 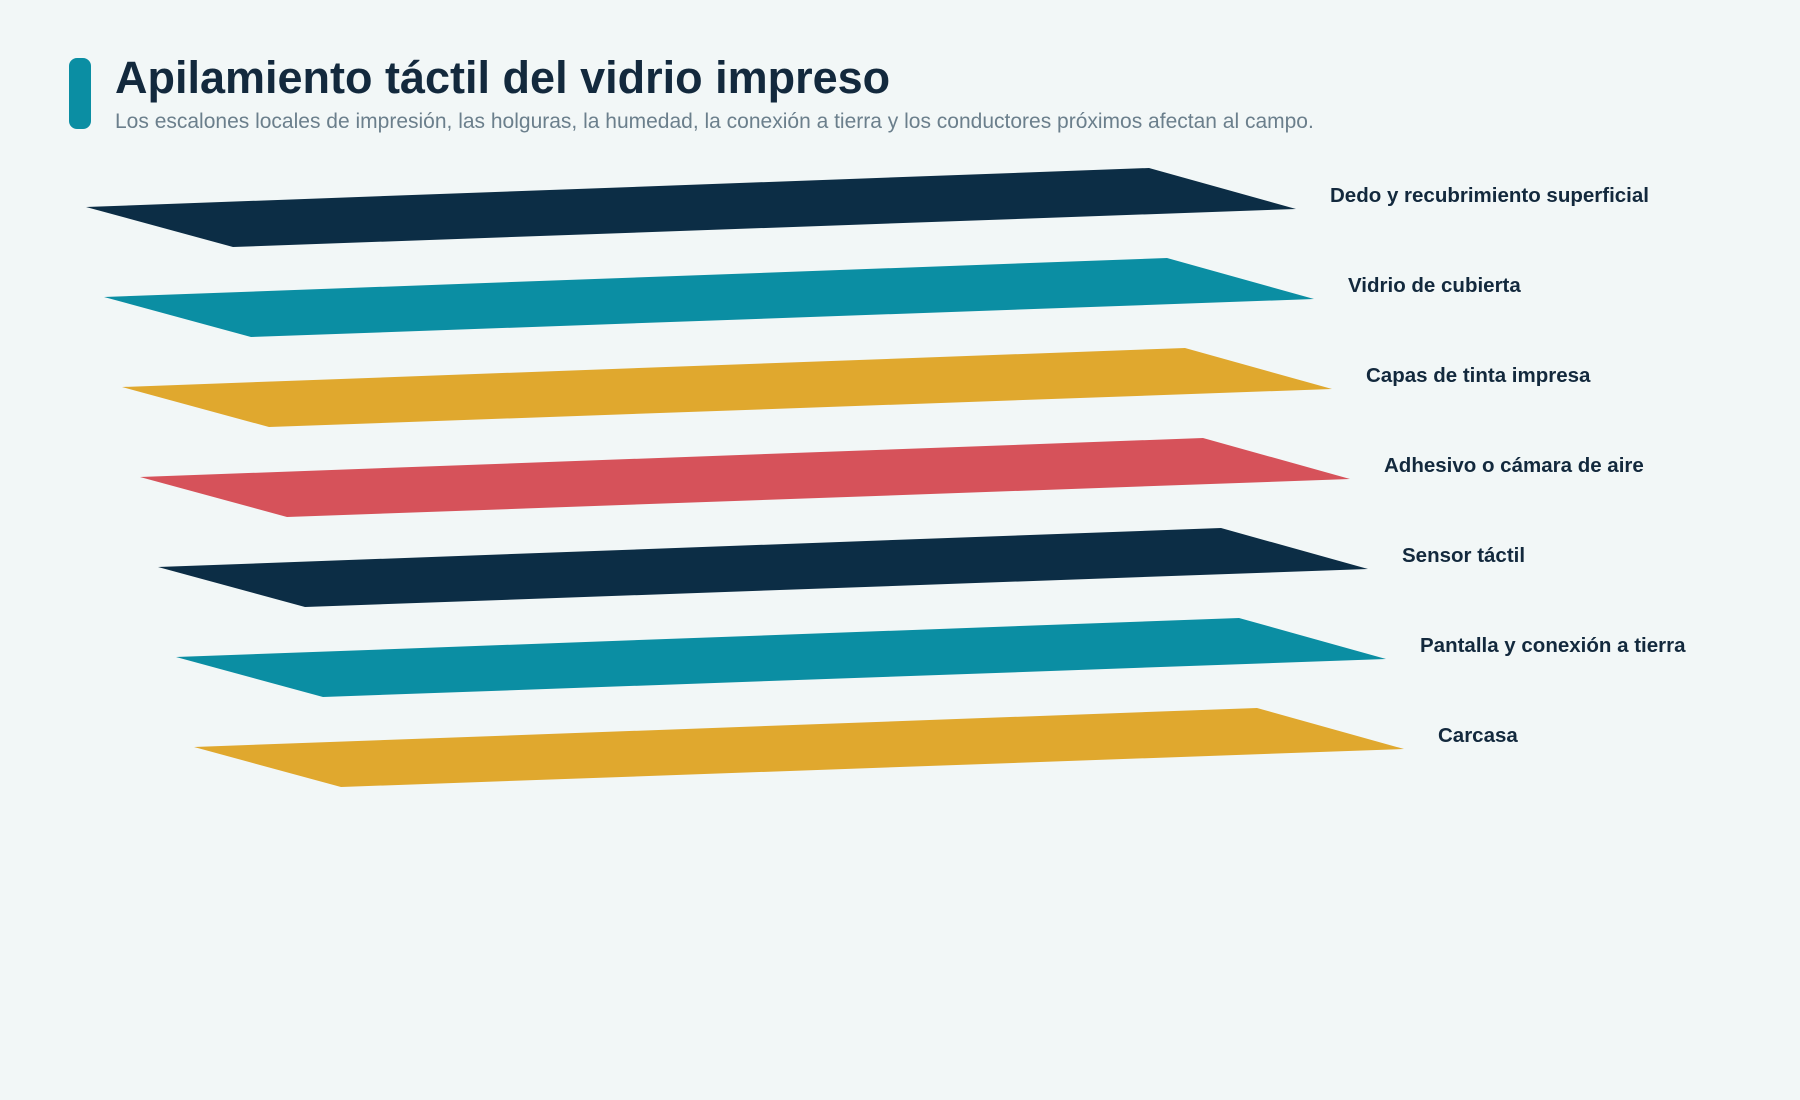 I want to click on layer-label: Sensor táctil, so click(x=1463, y=555).